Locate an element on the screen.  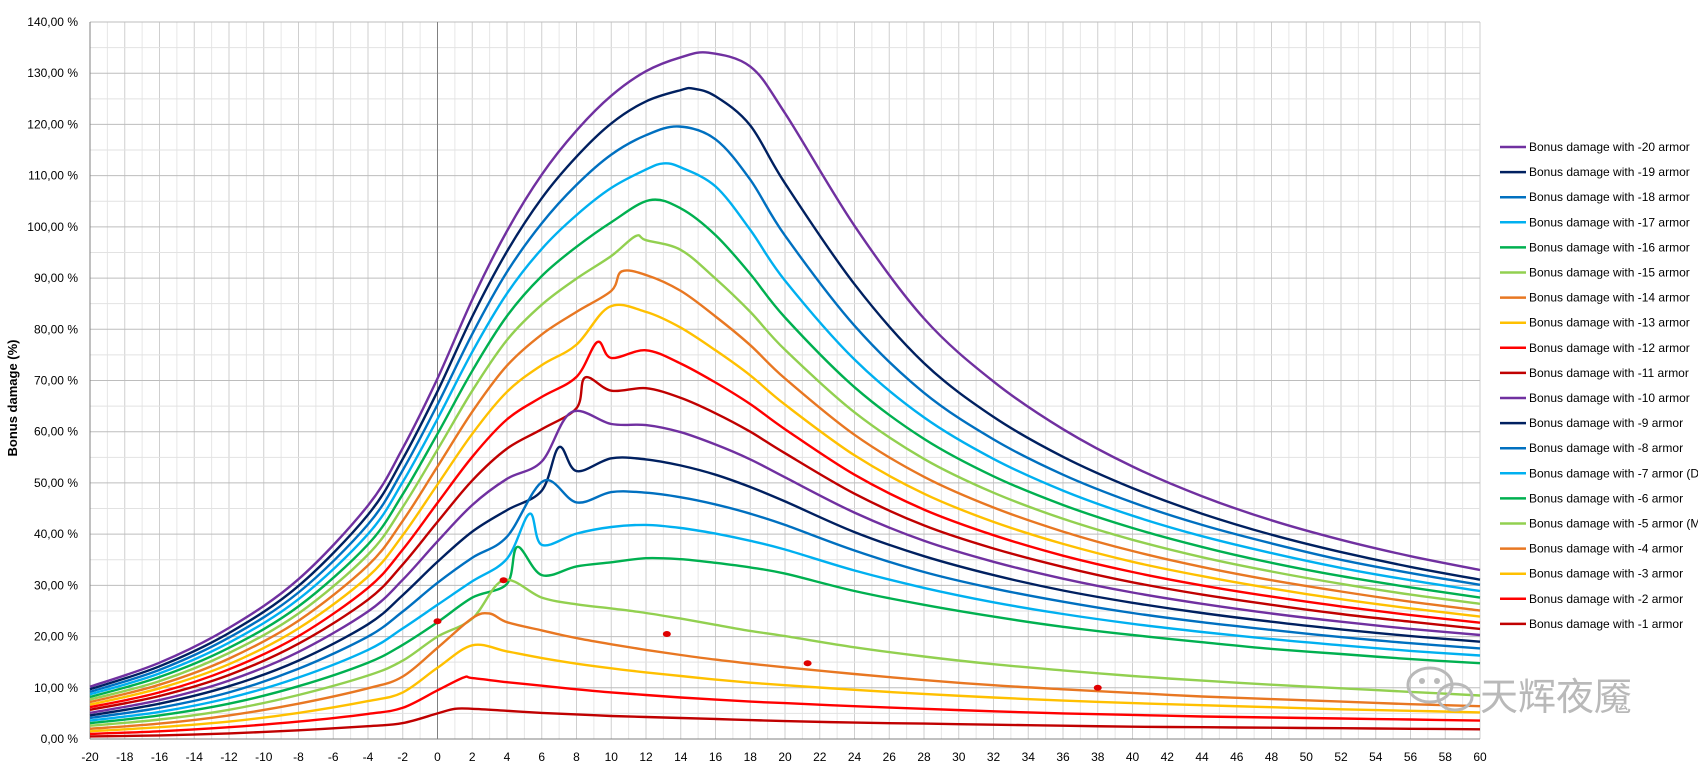
legend-label: Bonus damage with -16 armor is located at coordinates (1609, 247).